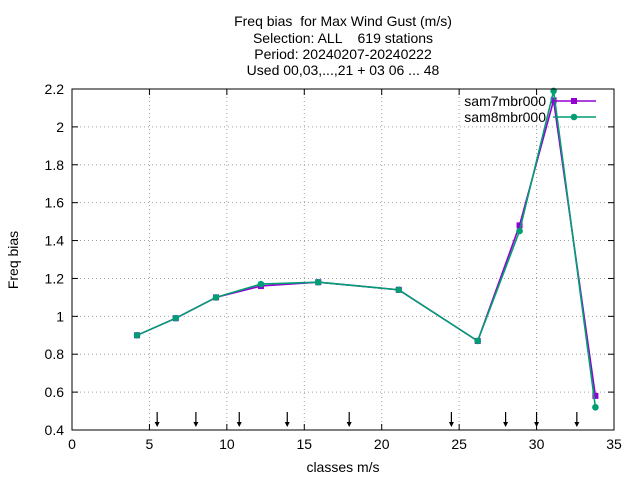 The width and height of the screenshot is (640, 480). Describe the element at coordinates (505, 101) in the screenshot. I see `legend-label: sam7mbr000` at that location.